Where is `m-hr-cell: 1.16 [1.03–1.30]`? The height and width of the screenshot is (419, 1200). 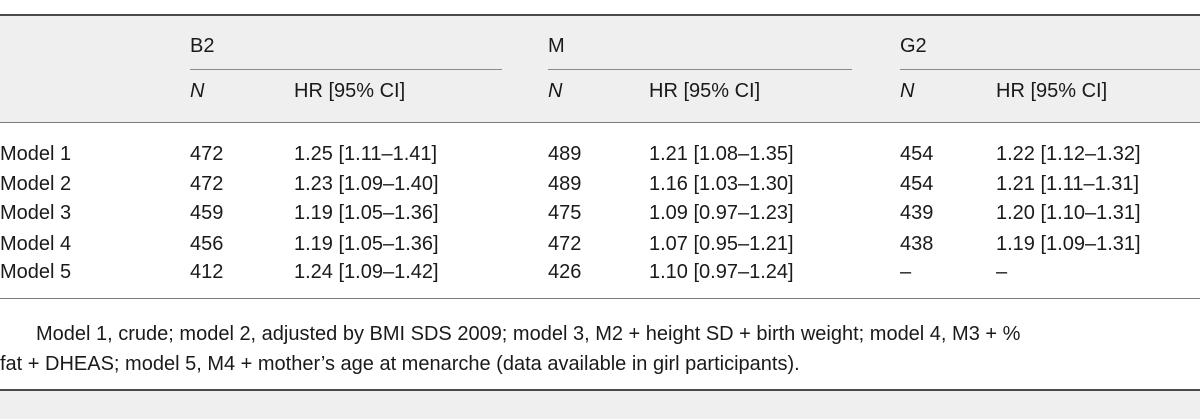
m-hr-cell: 1.16 [1.03–1.30] is located at coordinates (721, 184).